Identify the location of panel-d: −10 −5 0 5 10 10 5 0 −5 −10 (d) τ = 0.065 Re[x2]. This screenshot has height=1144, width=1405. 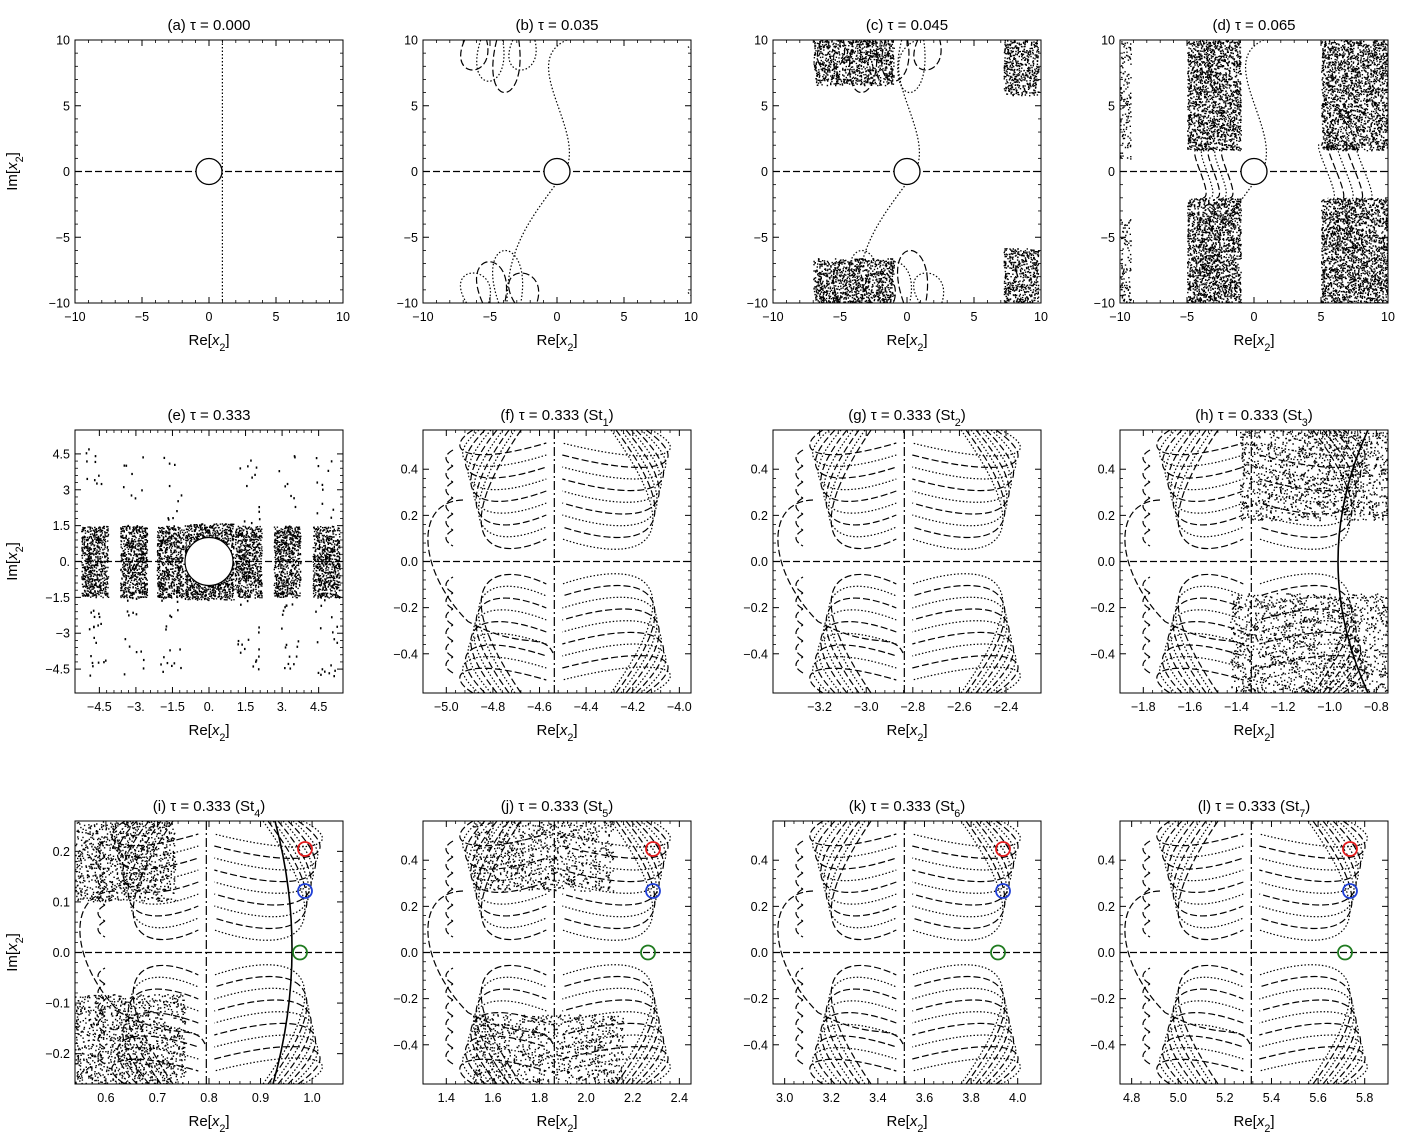
(1244, 185).